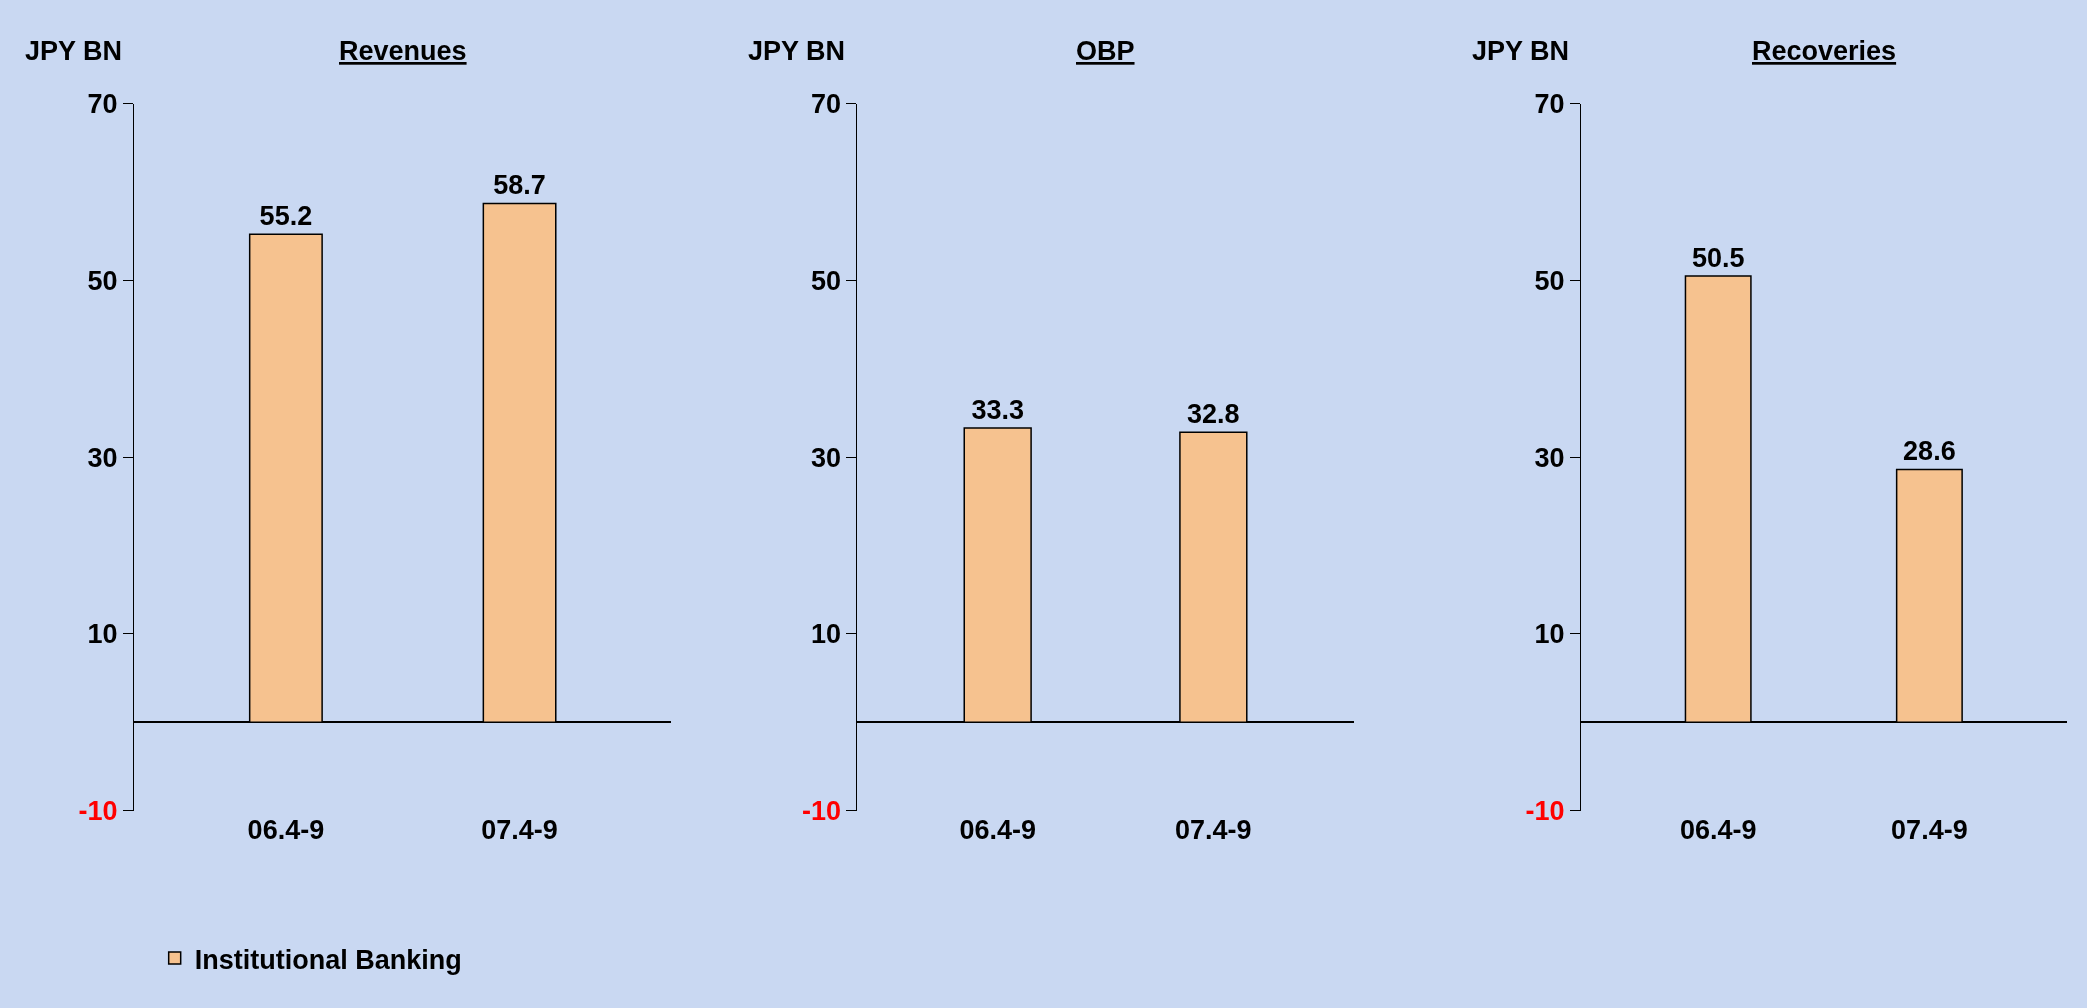 The width and height of the screenshot is (2087, 1008). I want to click on data-label: 32.8, so click(1213, 414).